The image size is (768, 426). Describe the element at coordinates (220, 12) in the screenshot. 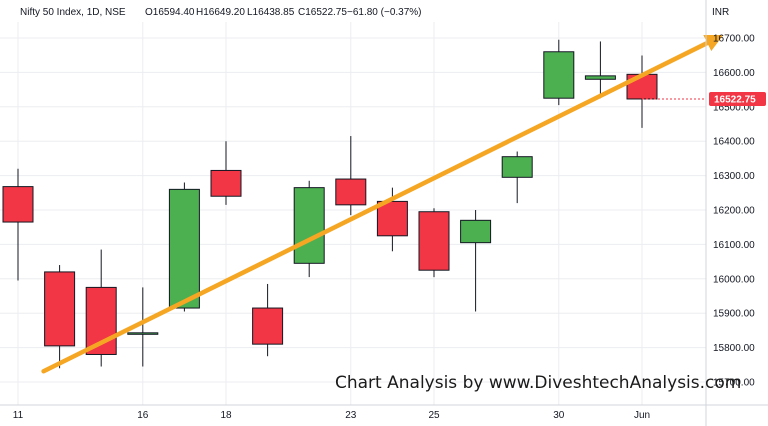

I see `high-value: H16649.20` at that location.